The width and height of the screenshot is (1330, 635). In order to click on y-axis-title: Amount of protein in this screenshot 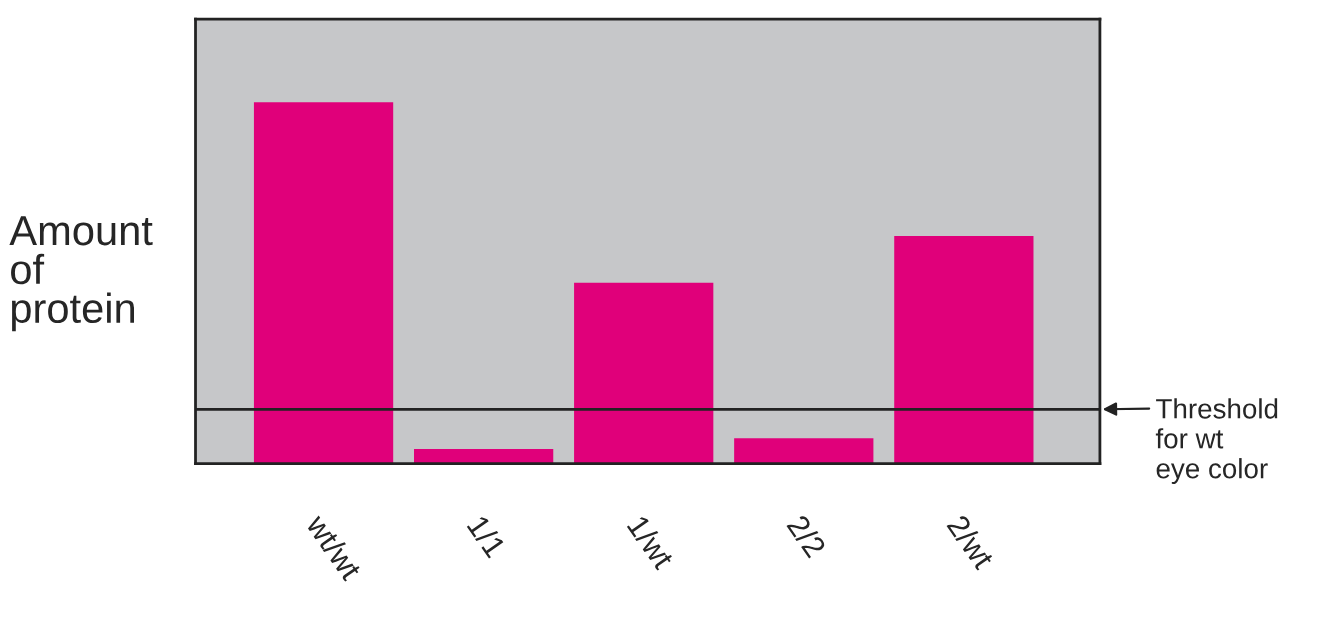, I will do `click(81, 274)`.